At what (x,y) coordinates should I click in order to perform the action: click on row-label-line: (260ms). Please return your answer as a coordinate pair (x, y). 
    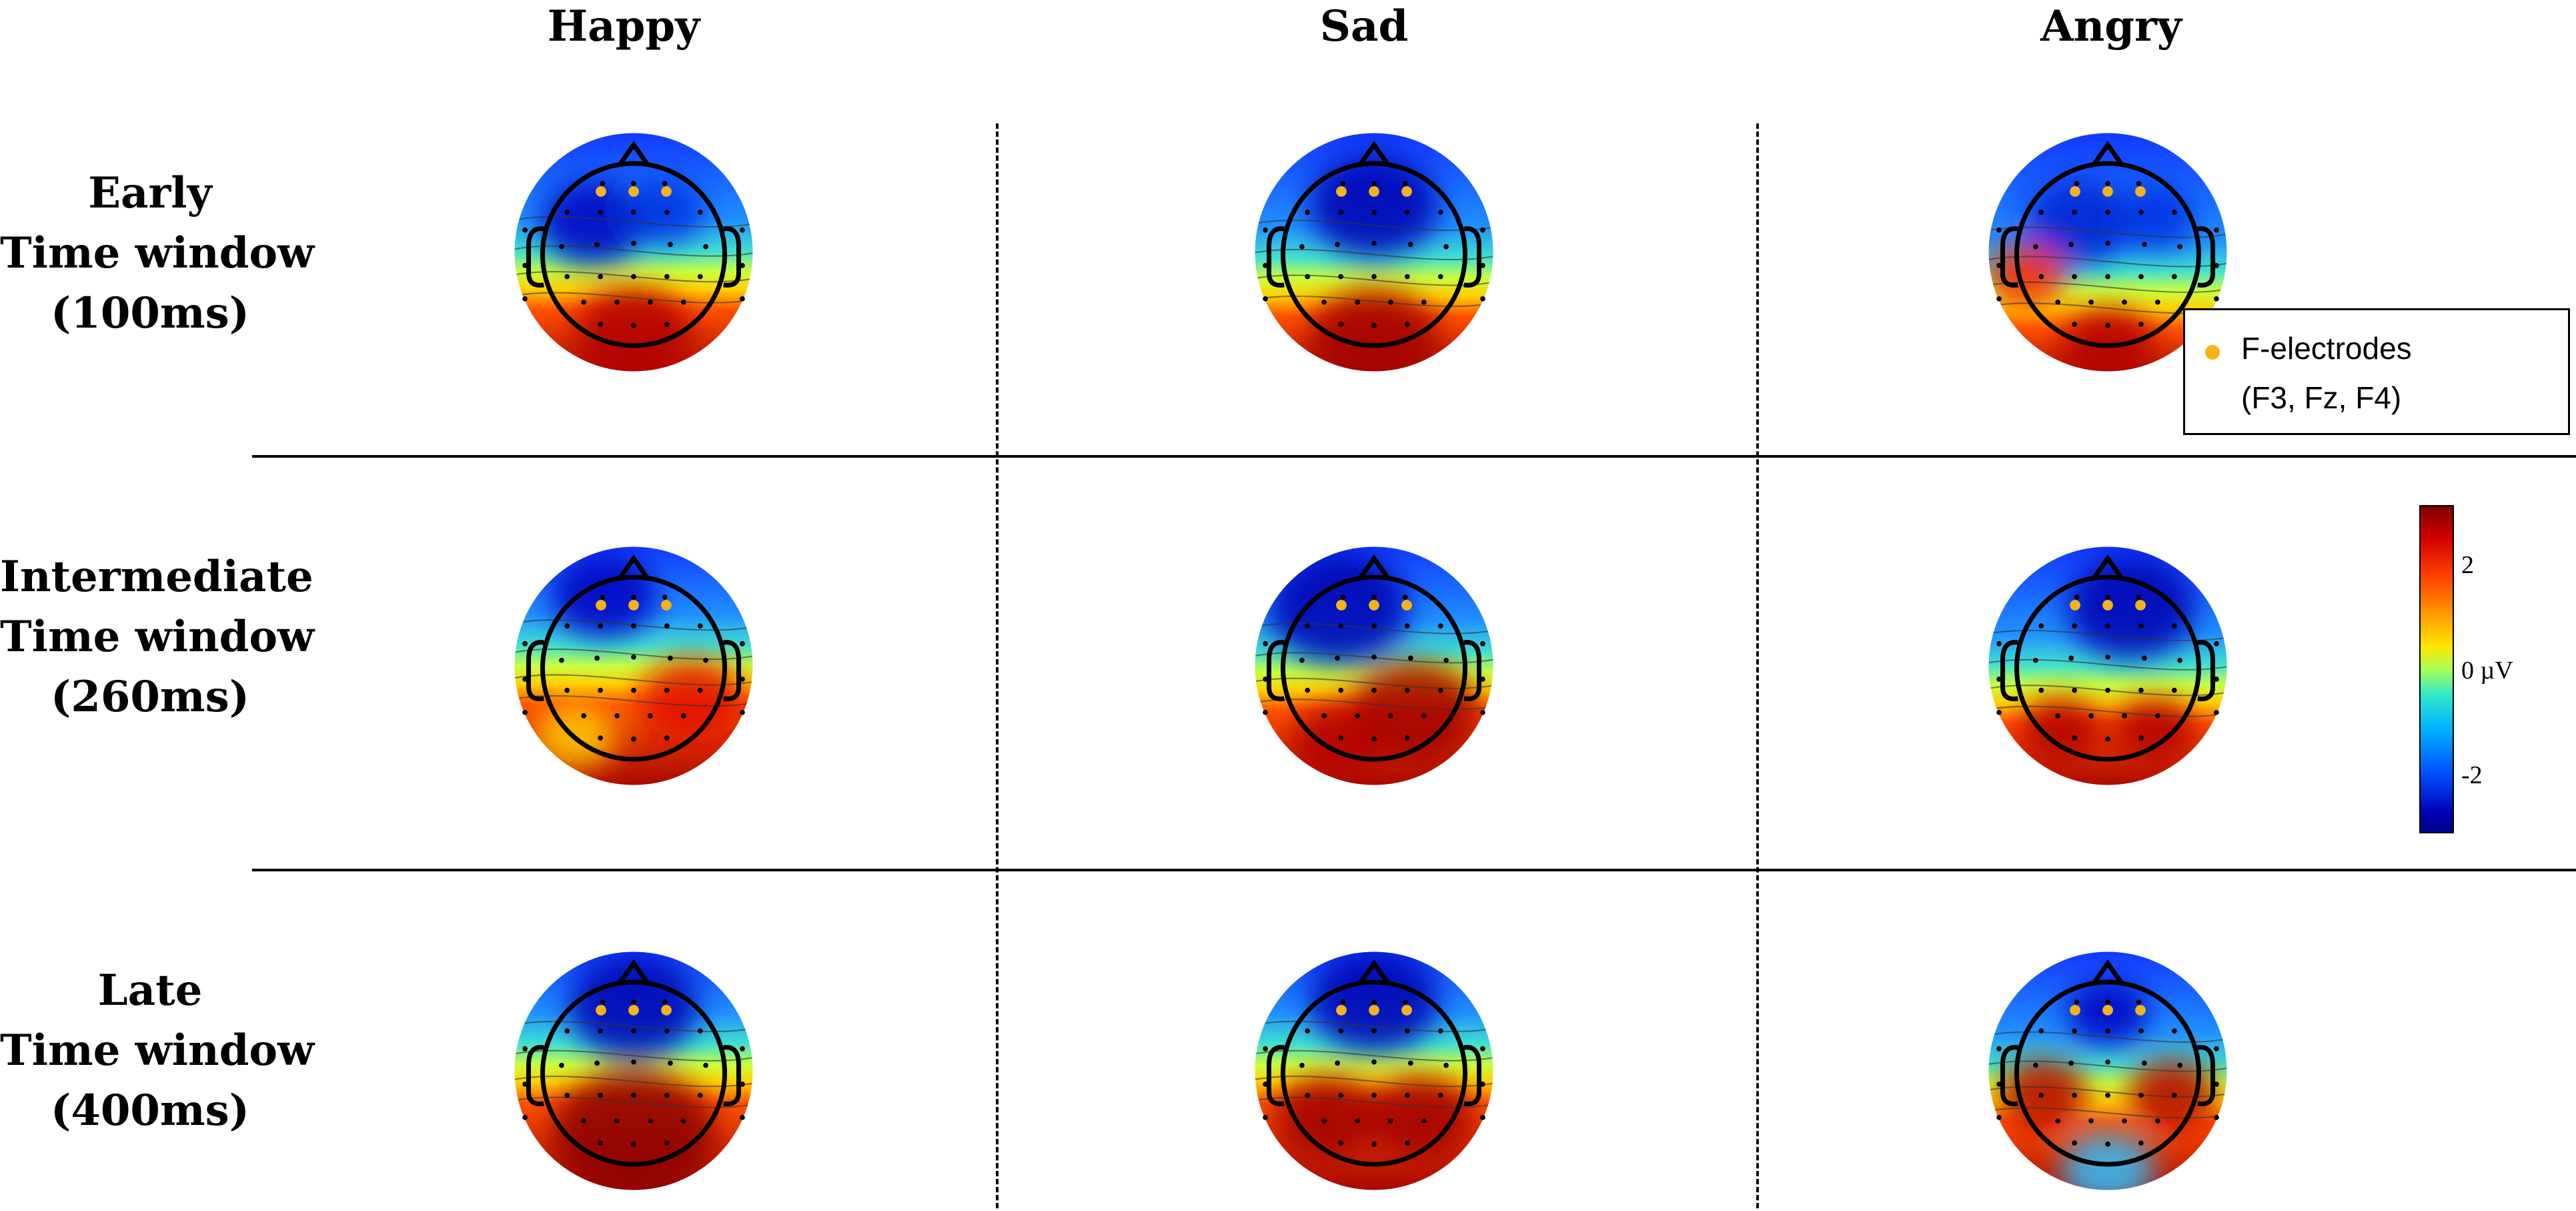
    Looking at the image, I should click on (150, 697).